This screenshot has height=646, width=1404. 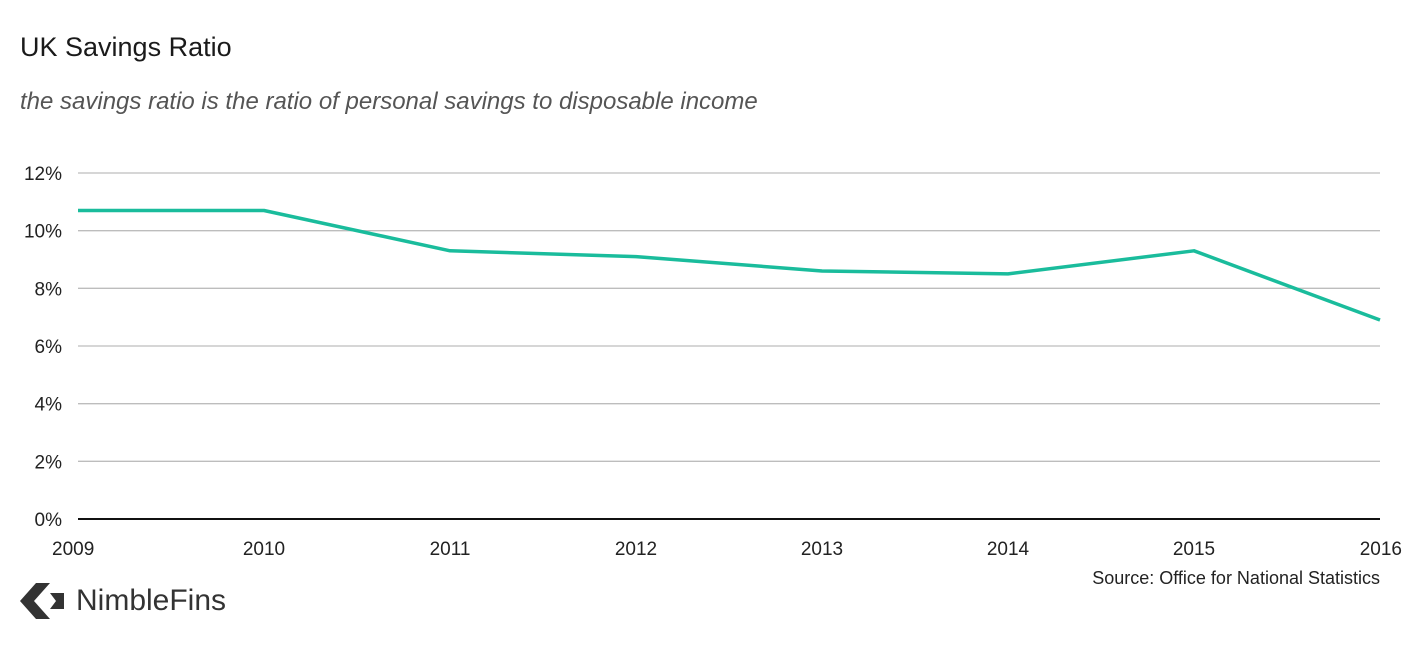 What do you see at coordinates (49, 289) in the screenshot?
I see `y-tick-label: 8%` at bounding box center [49, 289].